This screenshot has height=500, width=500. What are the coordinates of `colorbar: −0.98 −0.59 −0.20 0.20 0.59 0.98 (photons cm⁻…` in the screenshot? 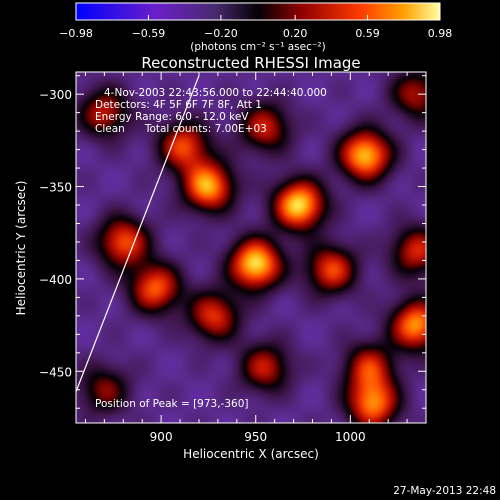 It's located at (255, 27).